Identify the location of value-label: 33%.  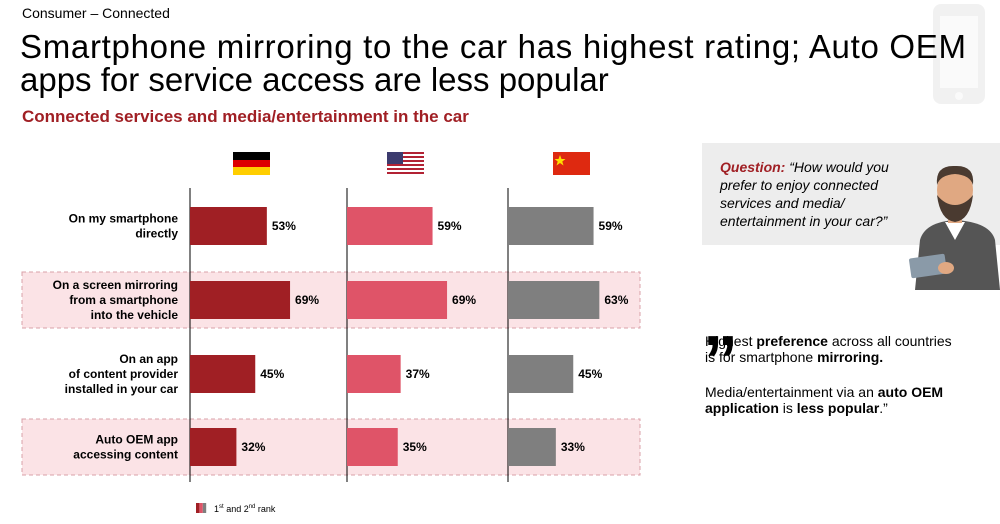
(573, 447).